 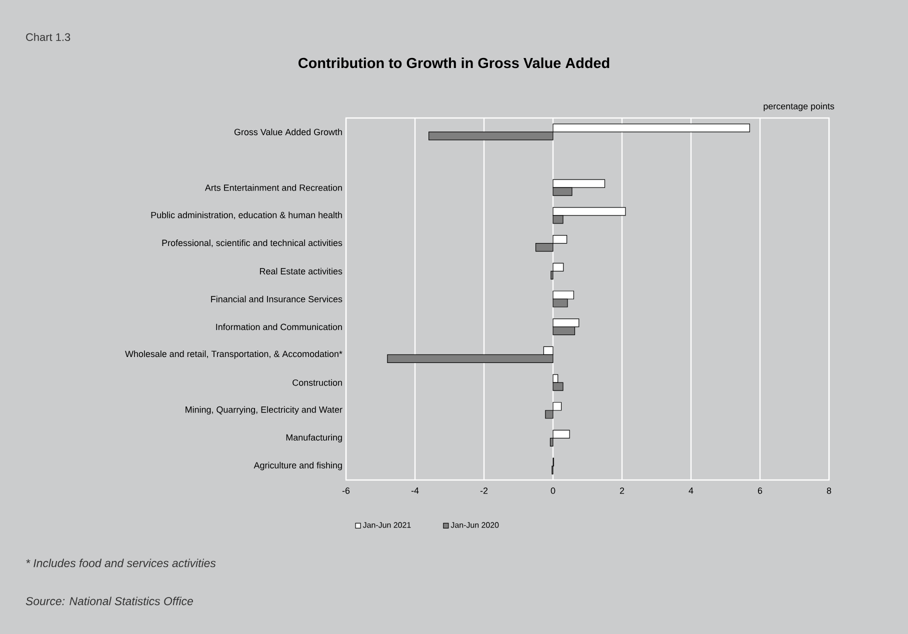 What do you see at coordinates (314, 438) in the screenshot?
I see `y-tick-label: Manufacturing` at bounding box center [314, 438].